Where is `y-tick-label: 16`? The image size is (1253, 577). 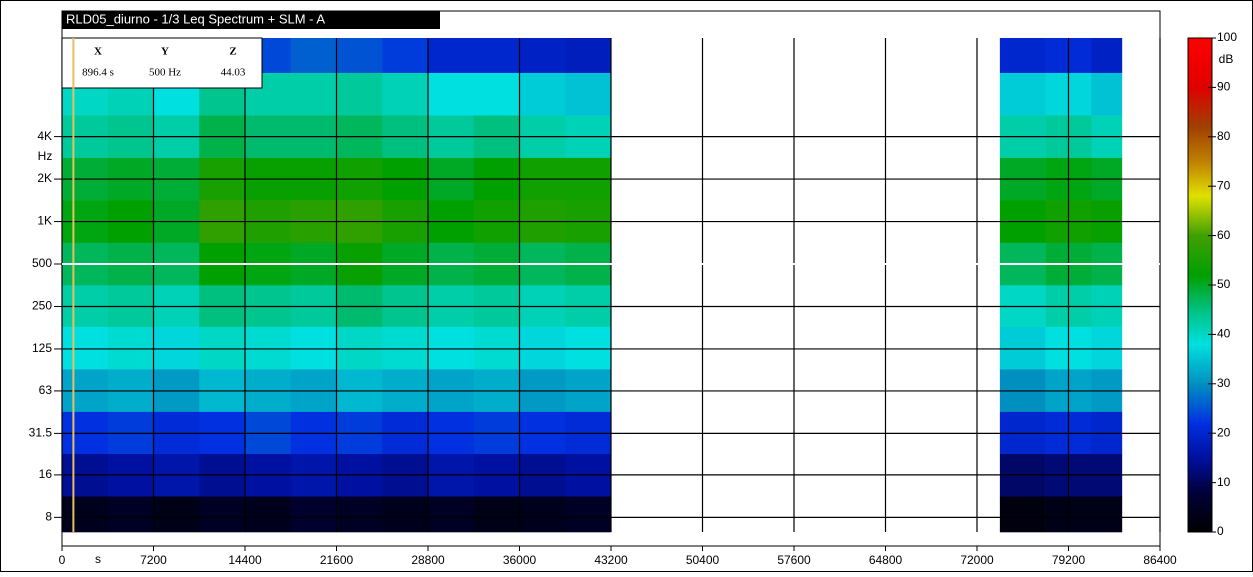 y-tick-label: 16 is located at coordinates (46, 474).